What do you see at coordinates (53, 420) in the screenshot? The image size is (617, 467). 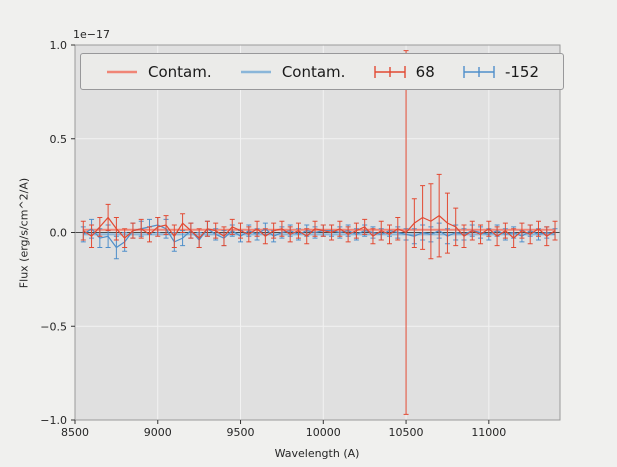 I see `y-tick-label: −1.0` at bounding box center [53, 420].